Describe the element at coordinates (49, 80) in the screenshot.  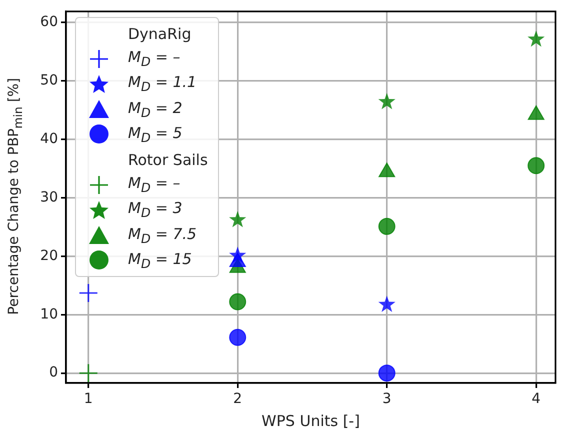
I see `y-tick-label: 50` at that location.